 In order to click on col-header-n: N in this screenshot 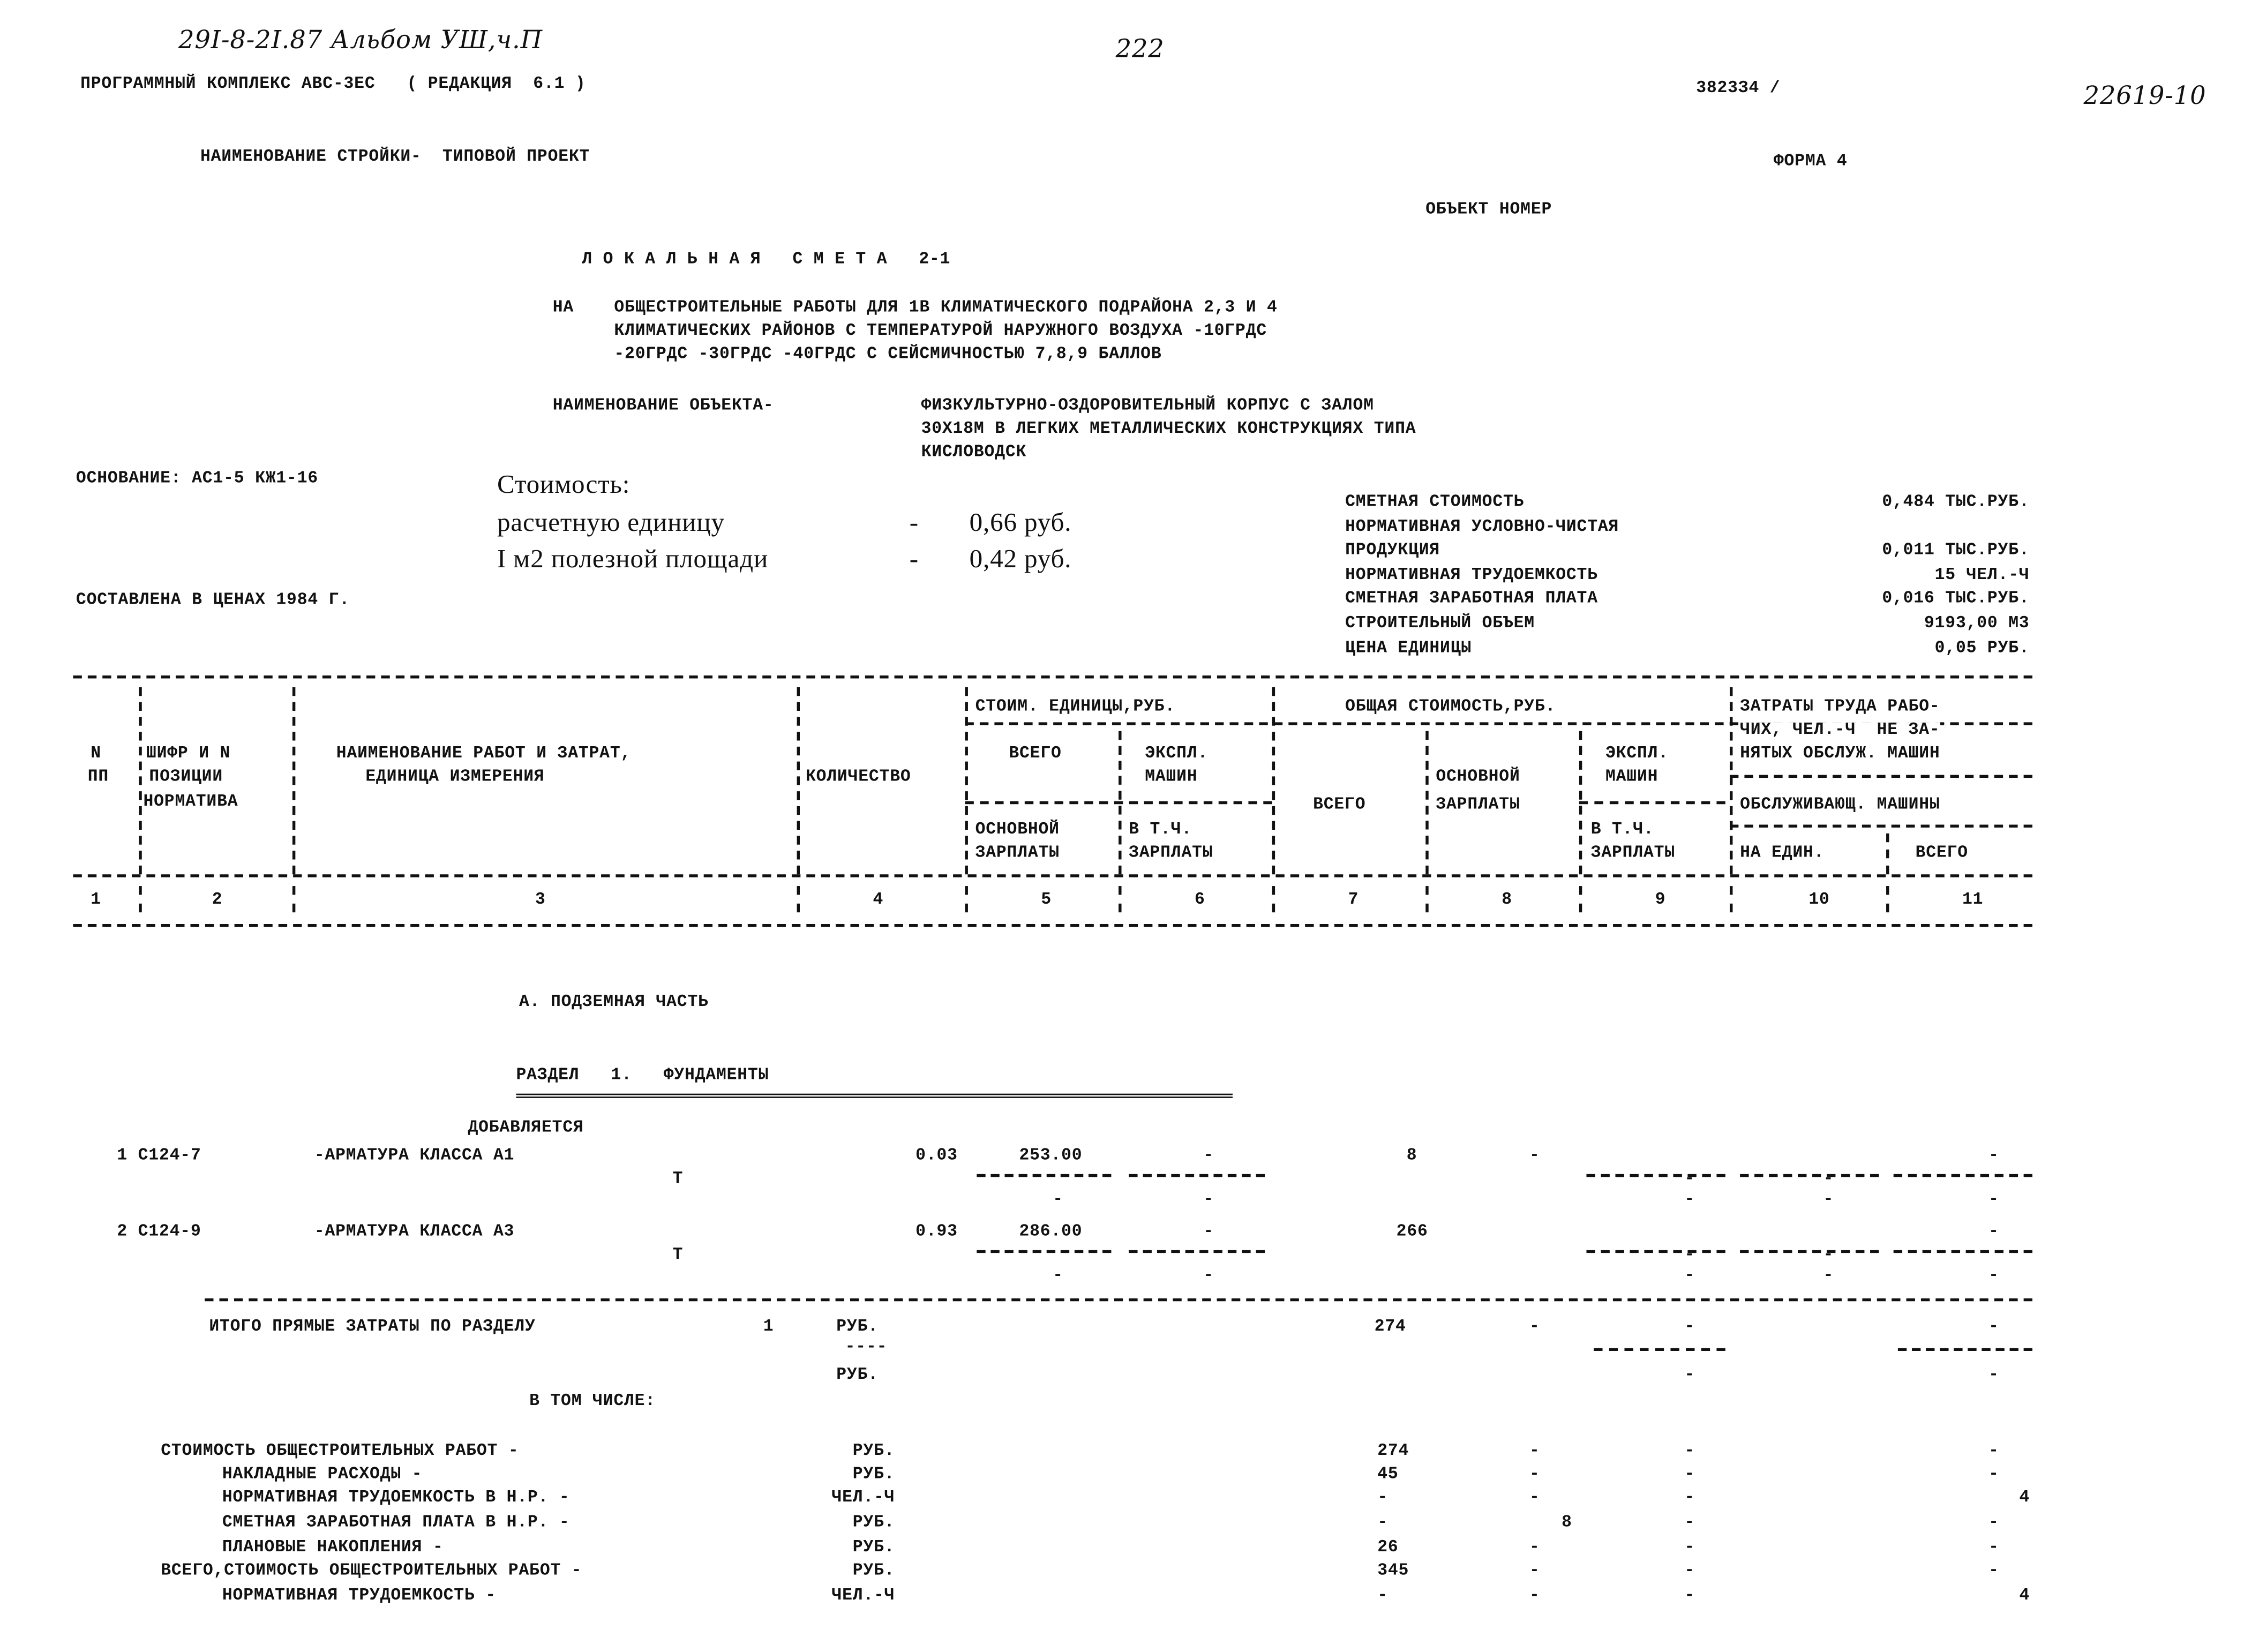, I will do `click(96, 753)`.